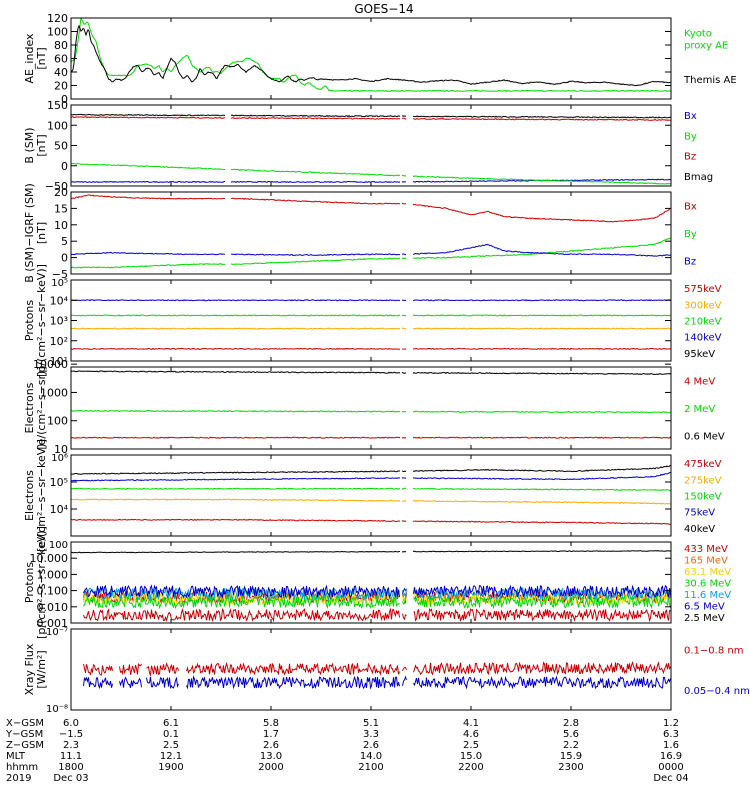  I want to click on legend-label: Bmag, so click(698, 177).